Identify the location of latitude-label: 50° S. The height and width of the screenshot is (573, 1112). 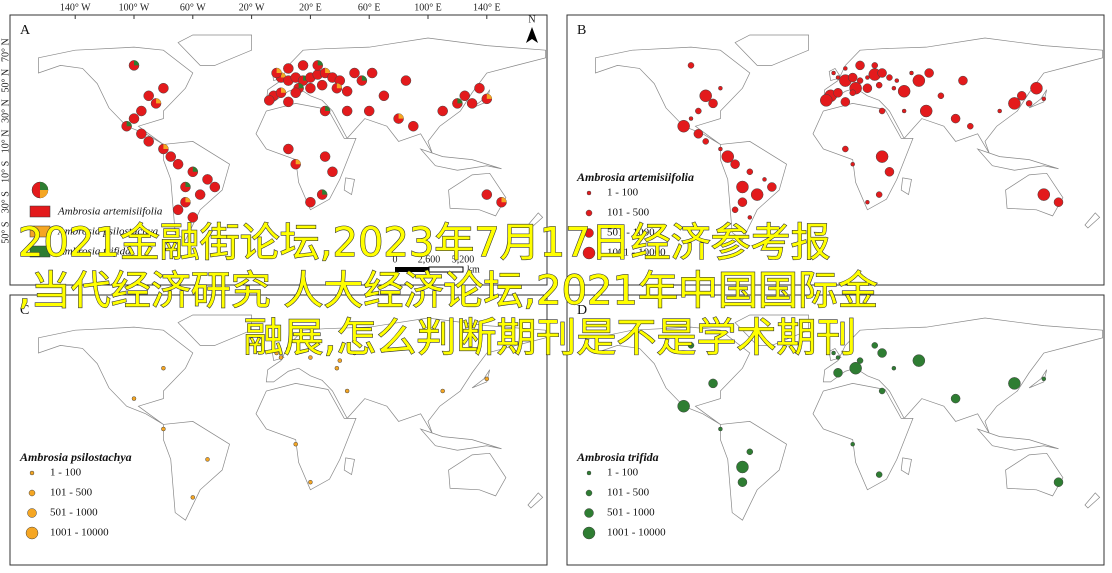
(5, 233).